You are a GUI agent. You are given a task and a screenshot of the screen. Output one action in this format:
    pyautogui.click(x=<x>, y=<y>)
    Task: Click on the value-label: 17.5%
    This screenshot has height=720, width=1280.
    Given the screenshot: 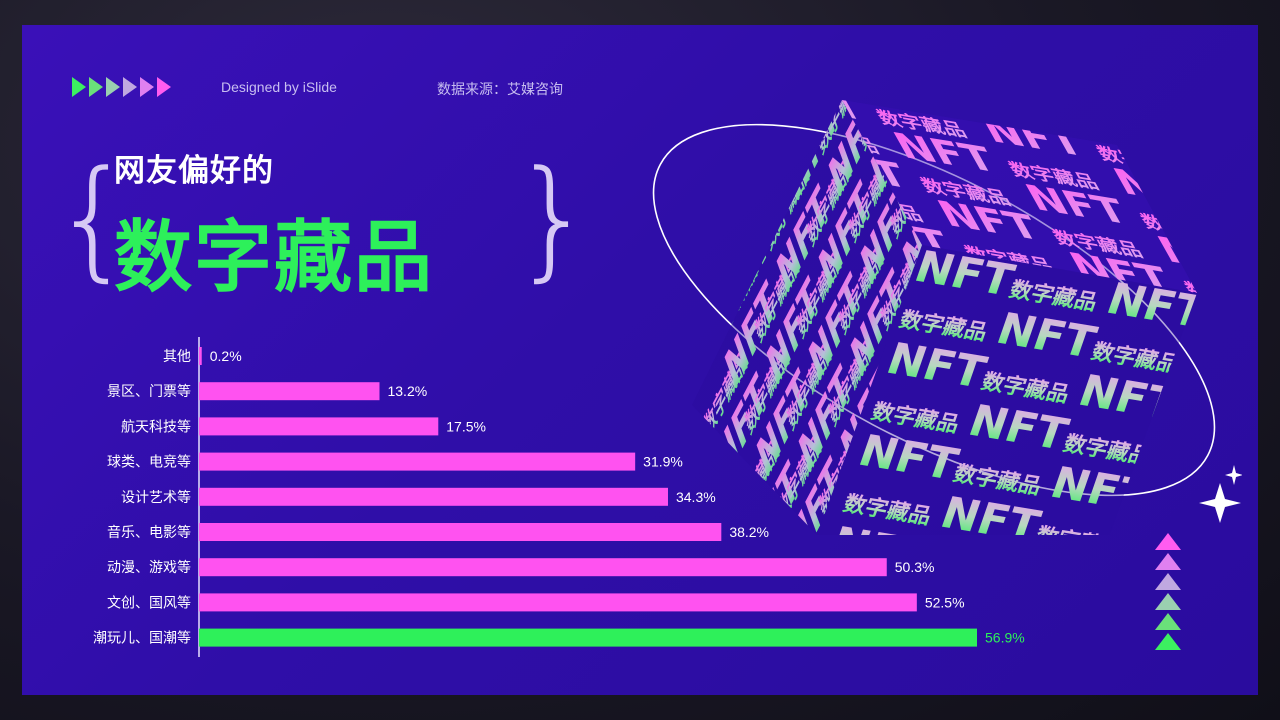 What is the action you would take?
    pyautogui.click(x=466, y=426)
    